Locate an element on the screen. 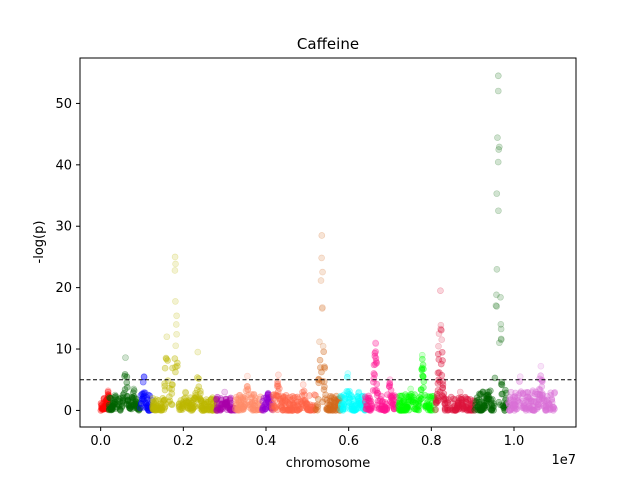  y-axis-label: -log(p) is located at coordinates (39, 242).